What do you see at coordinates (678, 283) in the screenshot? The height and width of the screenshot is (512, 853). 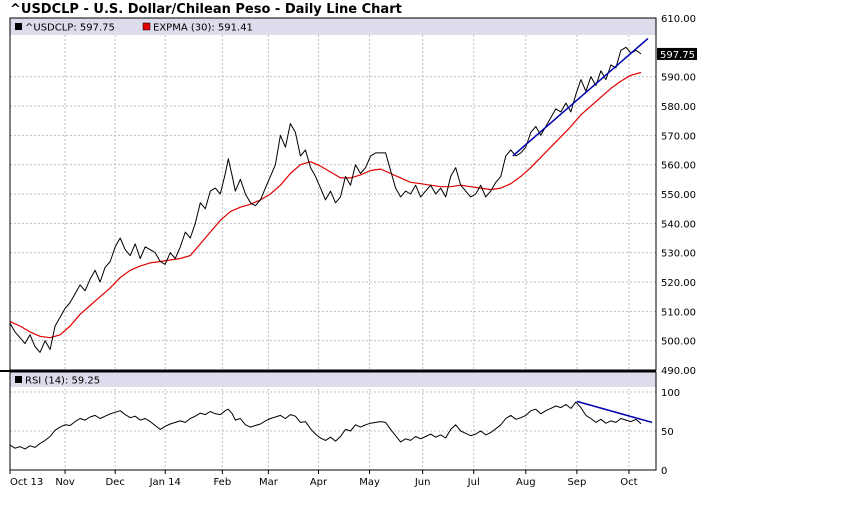 I see `price-y-tick-label: 520.00` at bounding box center [678, 283].